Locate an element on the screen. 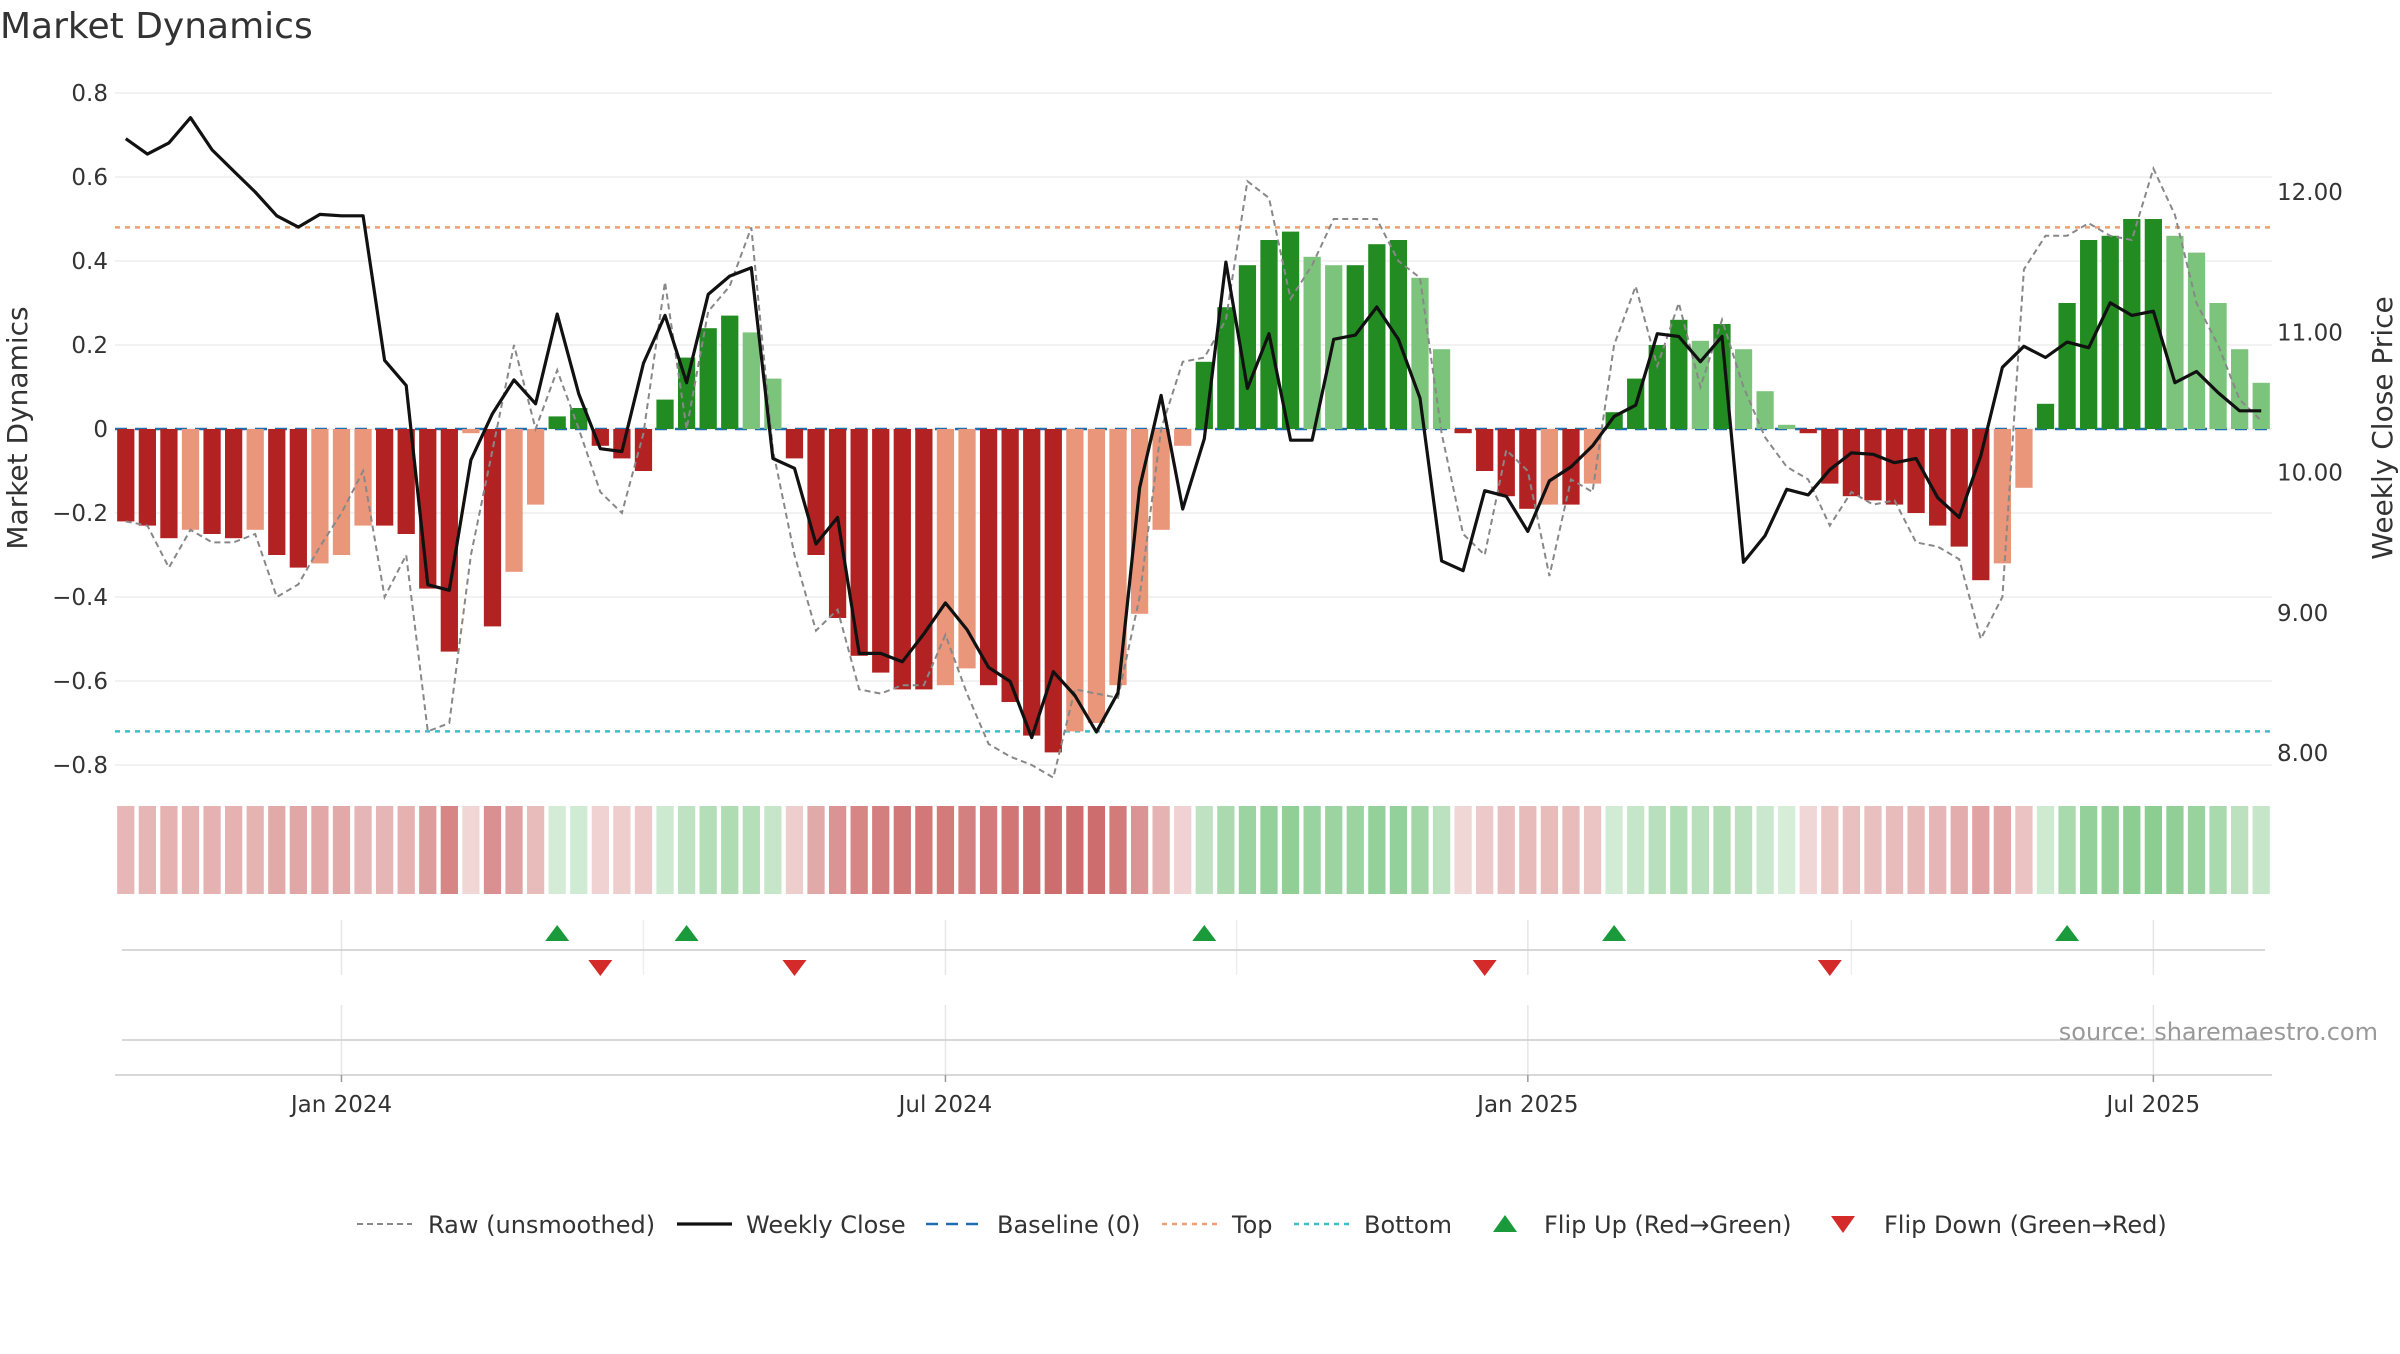  regime-strip is located at coordinates (1193, 850).